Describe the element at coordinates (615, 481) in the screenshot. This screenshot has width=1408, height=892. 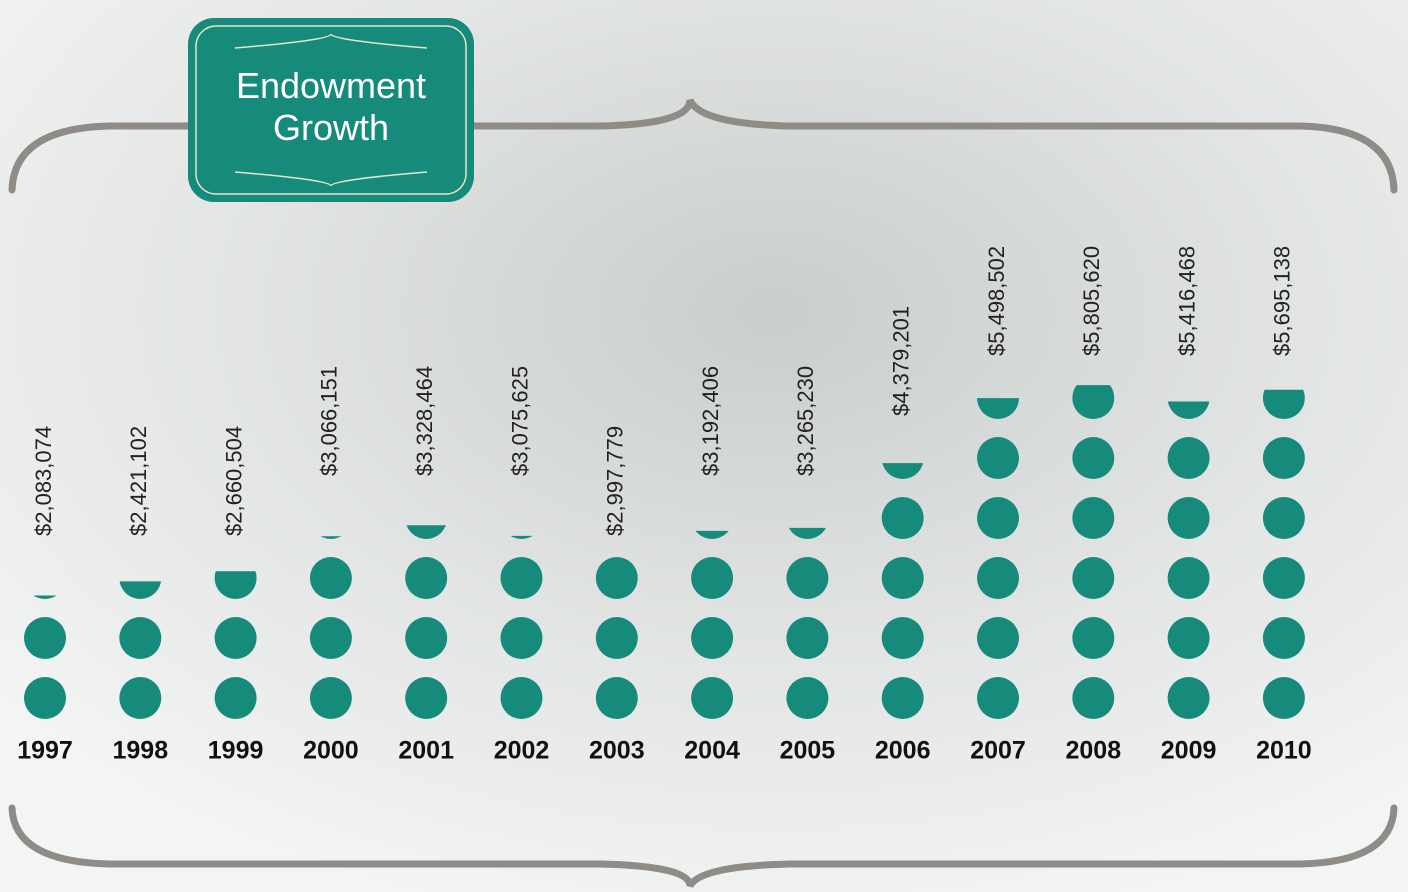
I see `value-label: $2,997,779` at that location.